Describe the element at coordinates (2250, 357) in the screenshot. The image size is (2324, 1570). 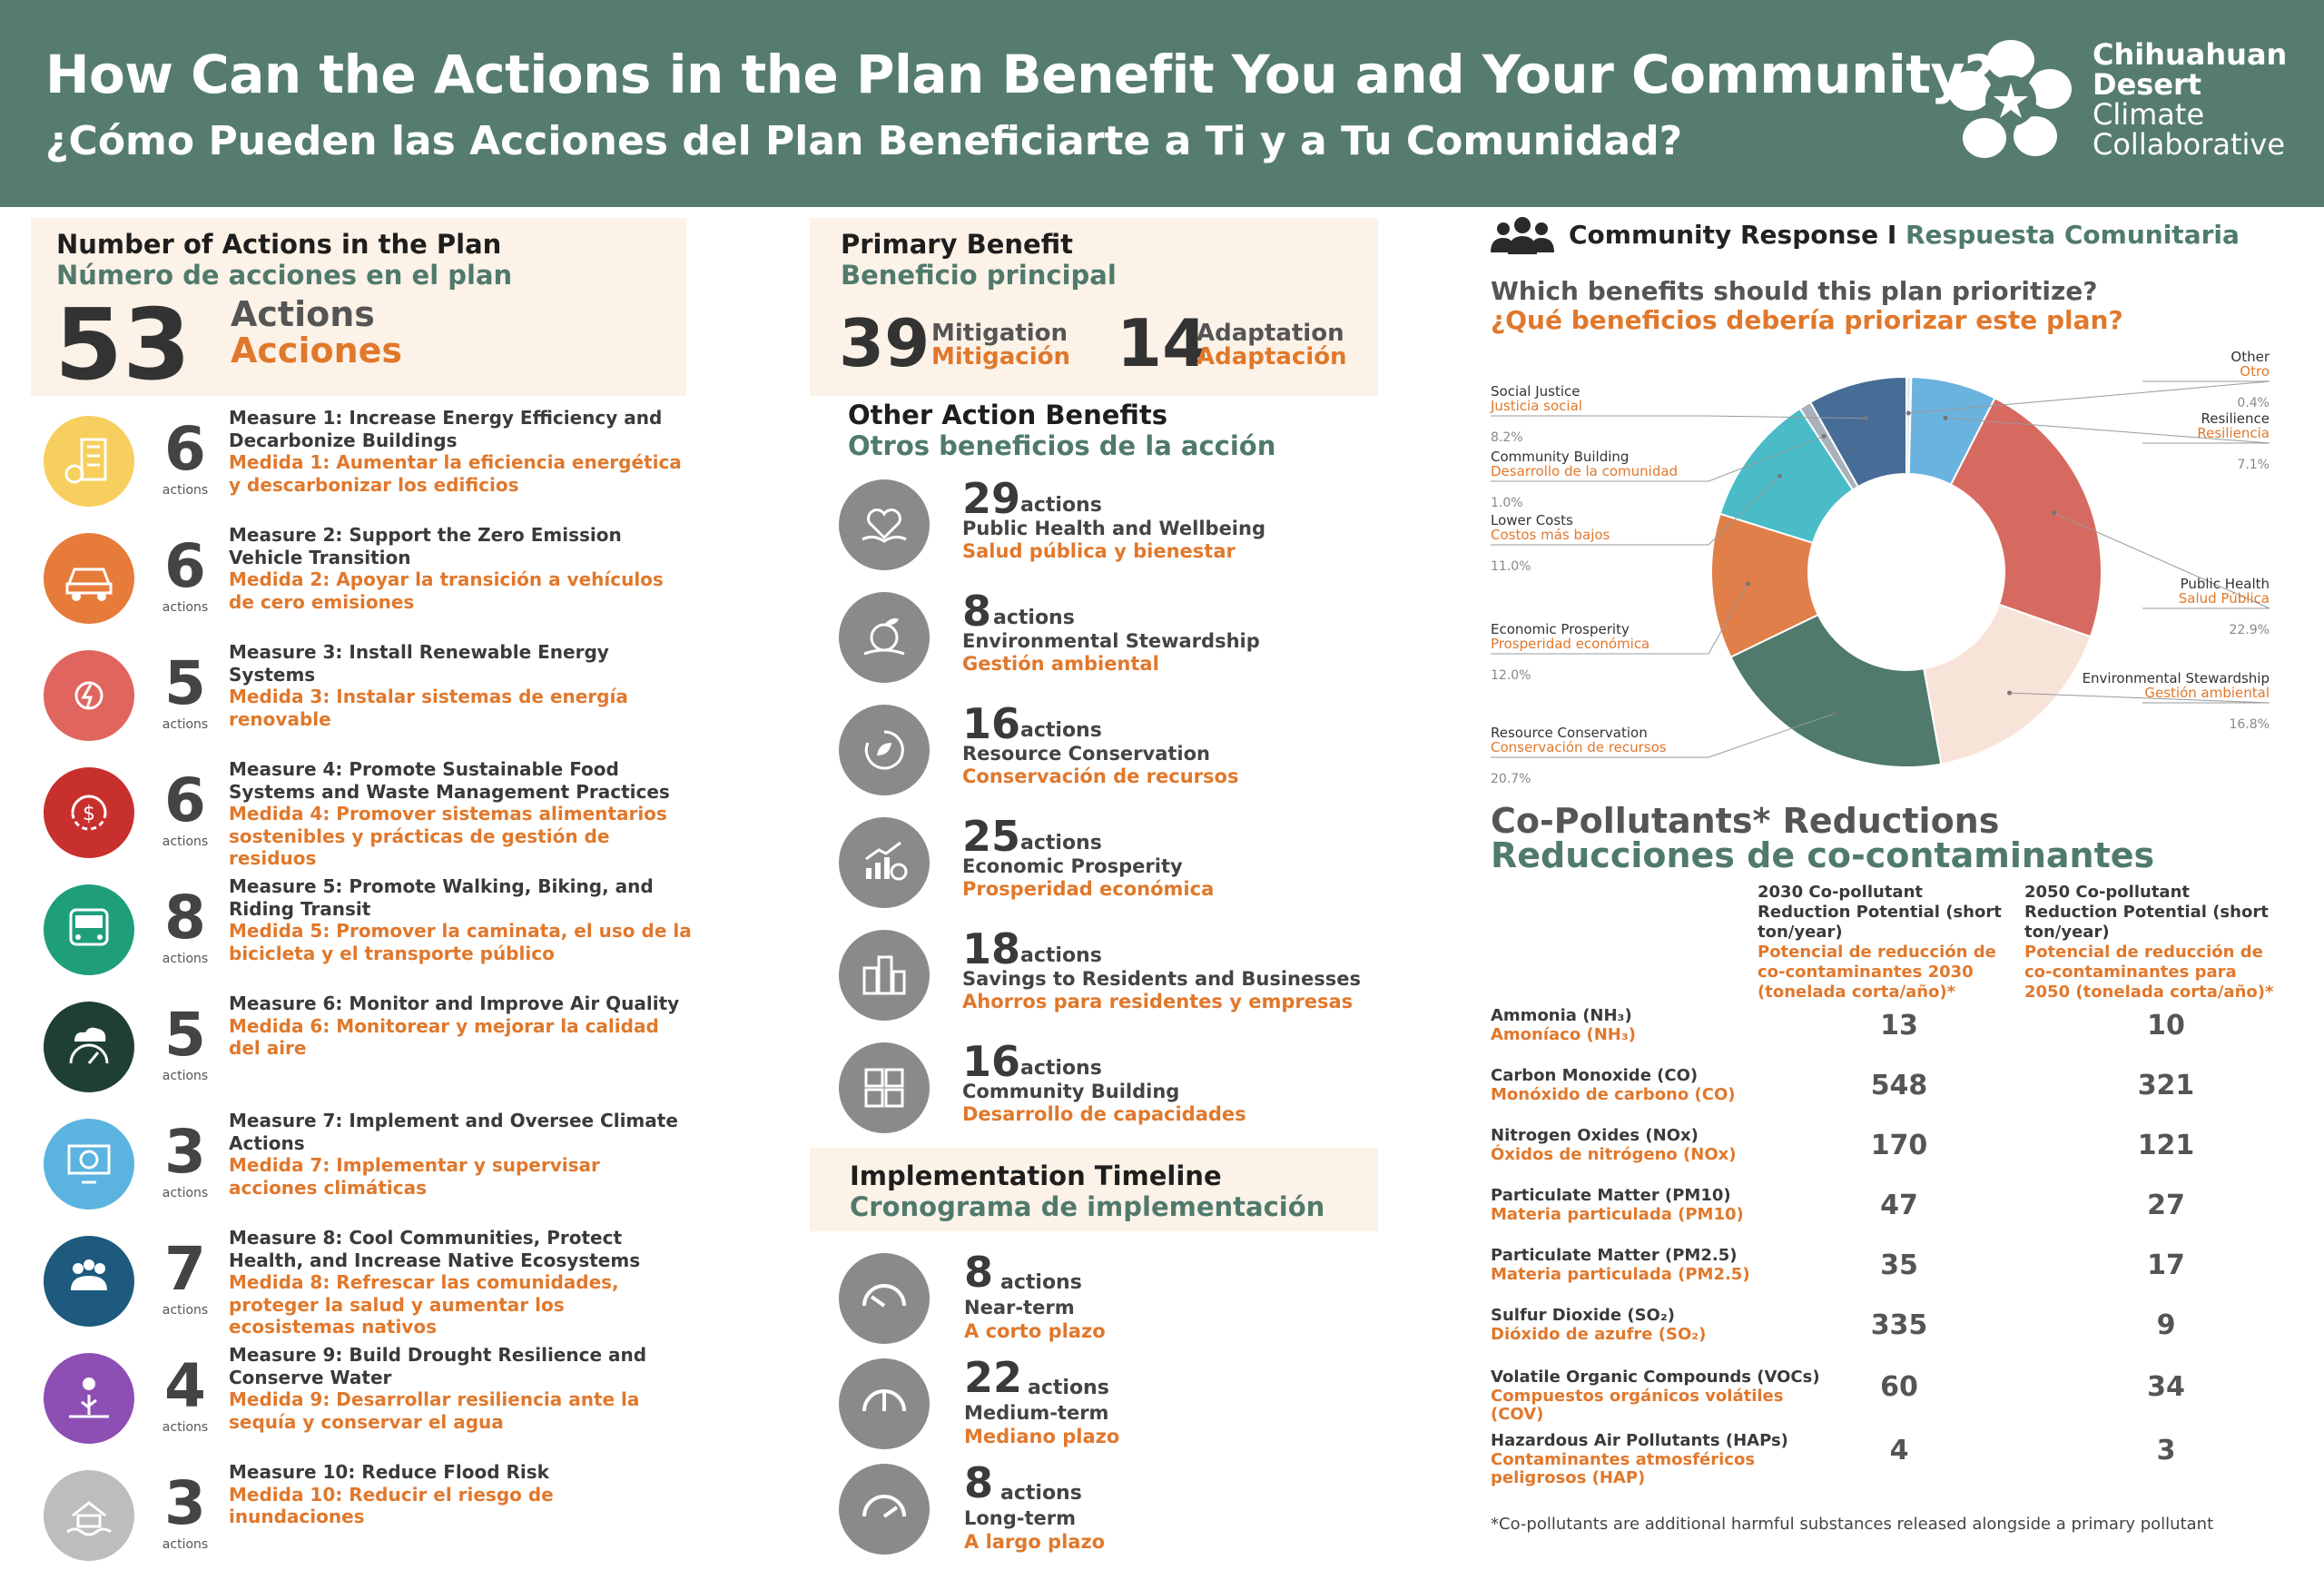
I see `slice-label: Other` at that location.